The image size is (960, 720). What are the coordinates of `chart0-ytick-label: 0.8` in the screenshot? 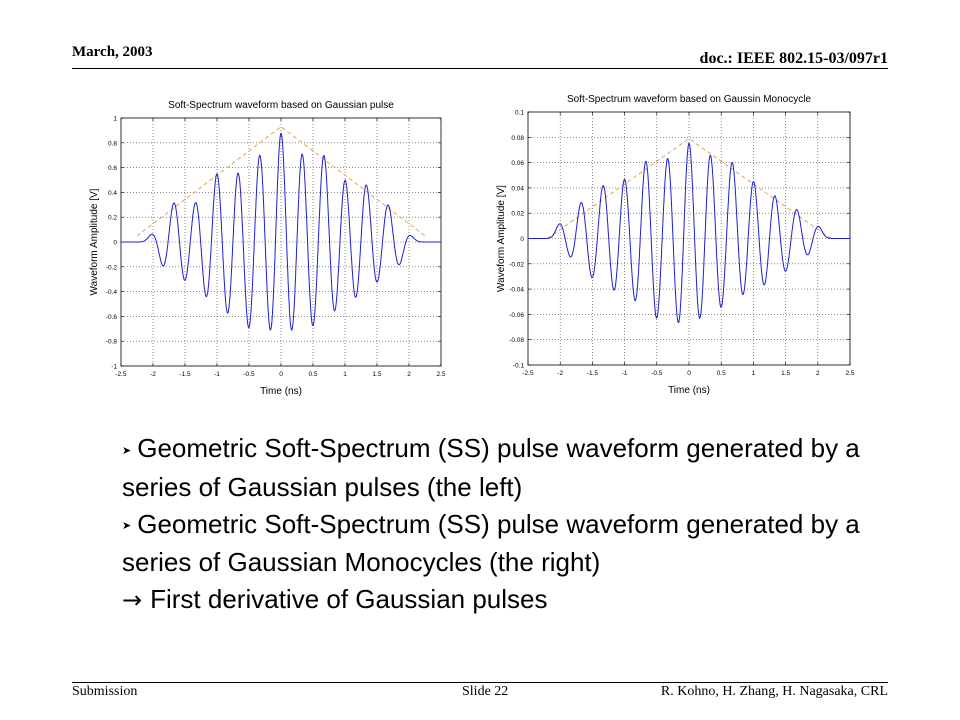 It's located at (112, 143).